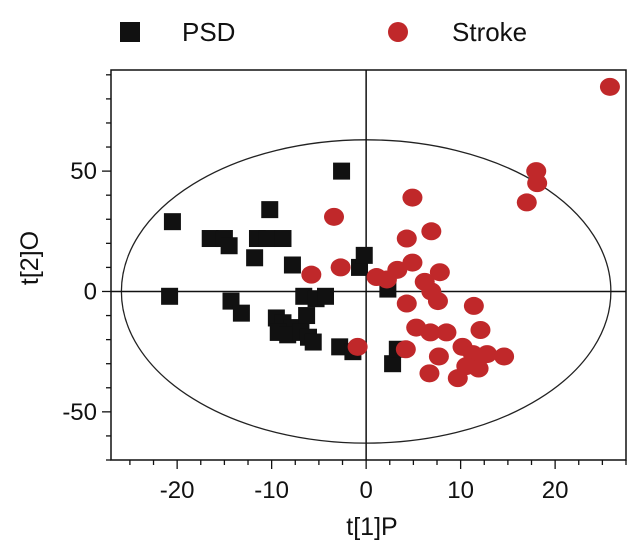 This screenshot has width=636, height=546. Describe the element at coordinates (489, 32) in the screenshot. I see `legend-stroke-label: Stroke` at that location.